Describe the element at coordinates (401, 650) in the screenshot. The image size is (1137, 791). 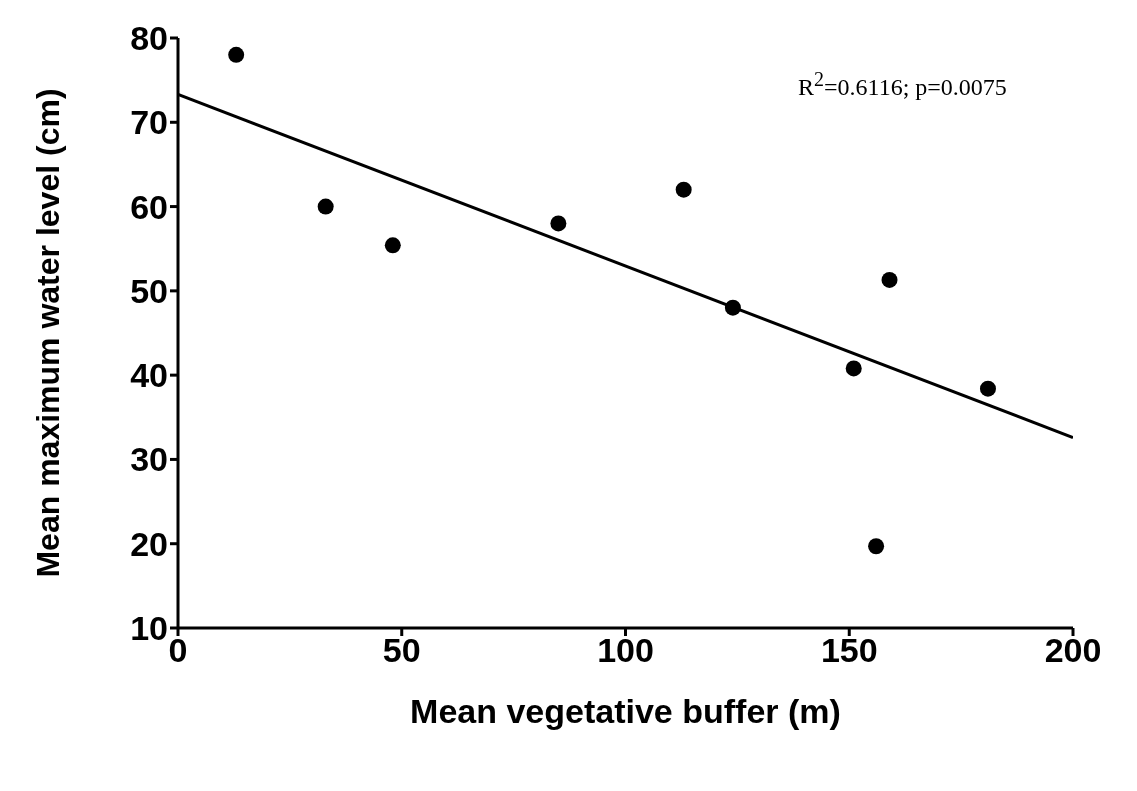
I see `x-tick-label: 50` at that location.